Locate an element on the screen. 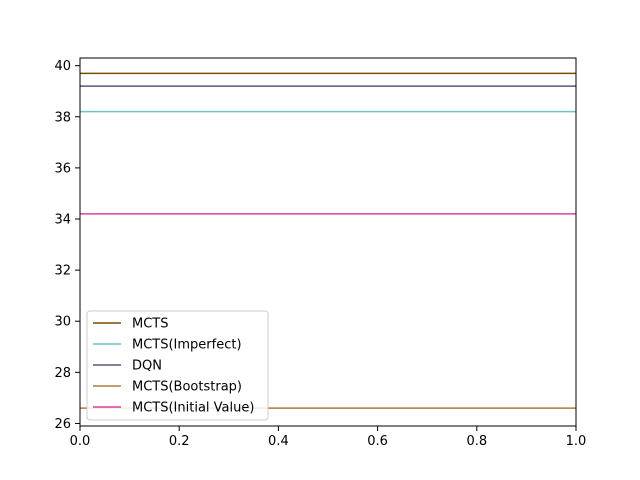 This screenshot has width=640, height=480. legend-label: MCTS(Imperfect) is located at coordinates (187, 345).